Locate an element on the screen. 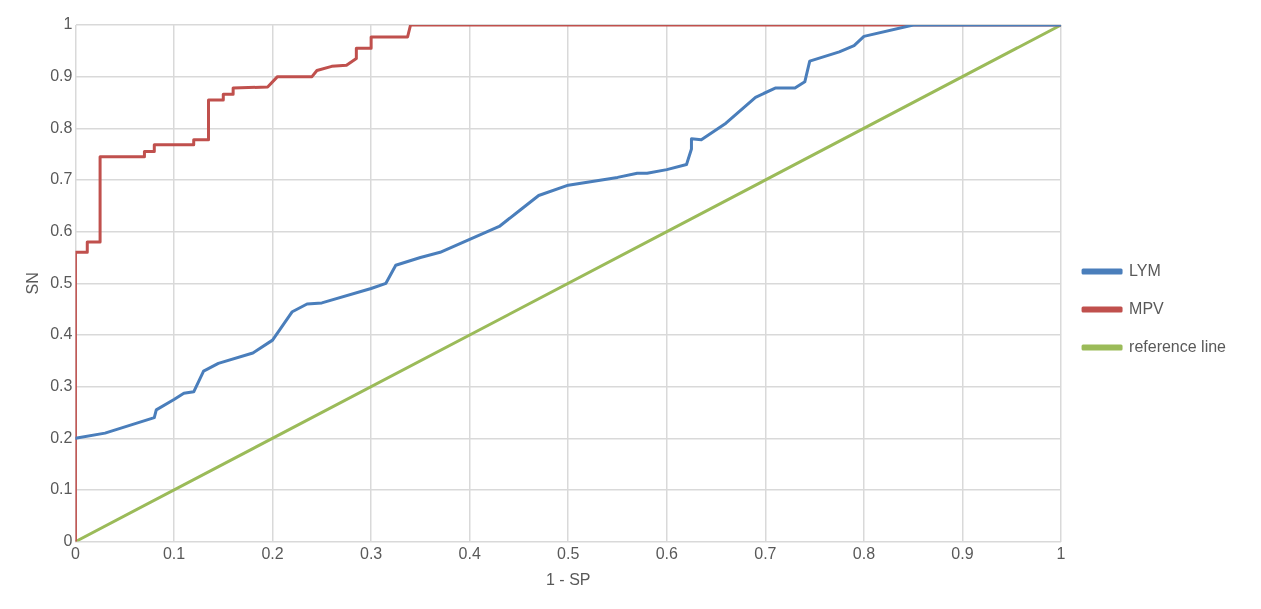 The width and height of the screenshot is (1261, 609). legend-label: reference line is located at coordinates (1178, 346).